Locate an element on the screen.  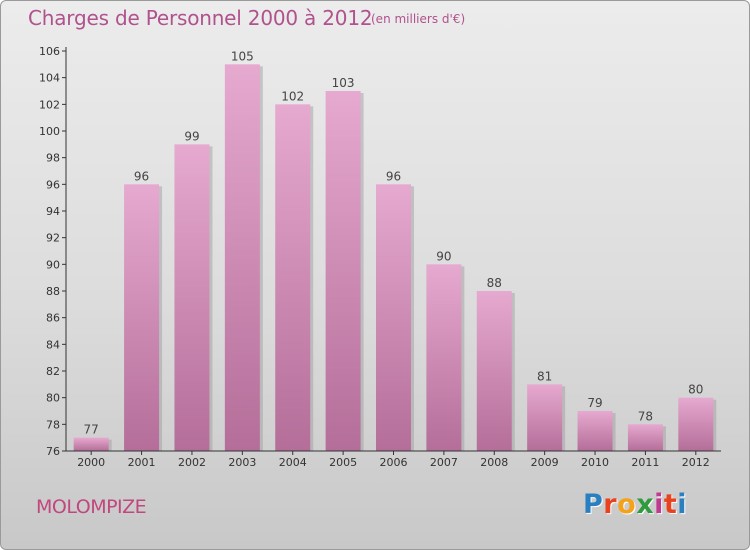
bar-2004 is located at coordinates (293, 277).